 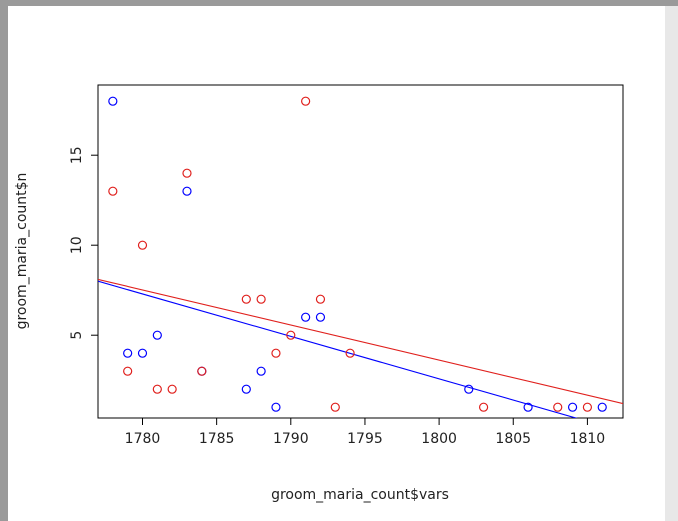 I want to click on x-tick-label: 1800, so click(x=439, y=439).